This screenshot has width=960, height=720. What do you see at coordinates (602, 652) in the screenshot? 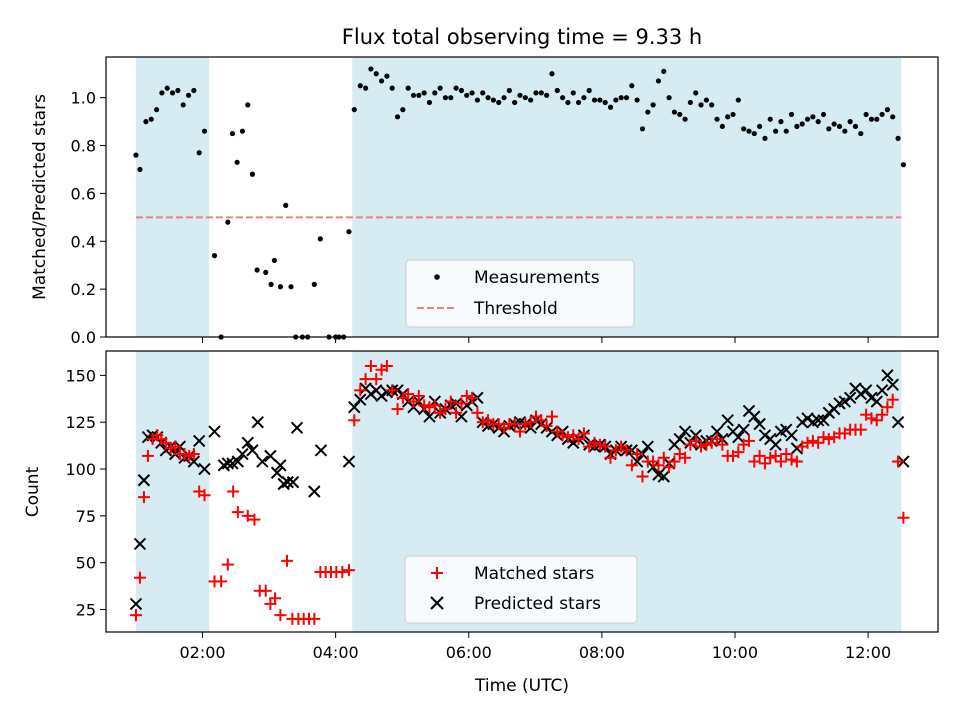
I see `x-tick-label: 08:00` at bounding box center [602, 652].